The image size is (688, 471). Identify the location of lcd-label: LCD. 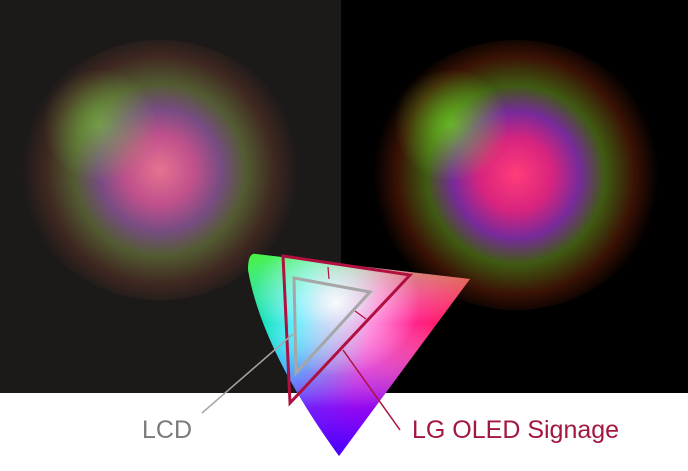
(167, 430).